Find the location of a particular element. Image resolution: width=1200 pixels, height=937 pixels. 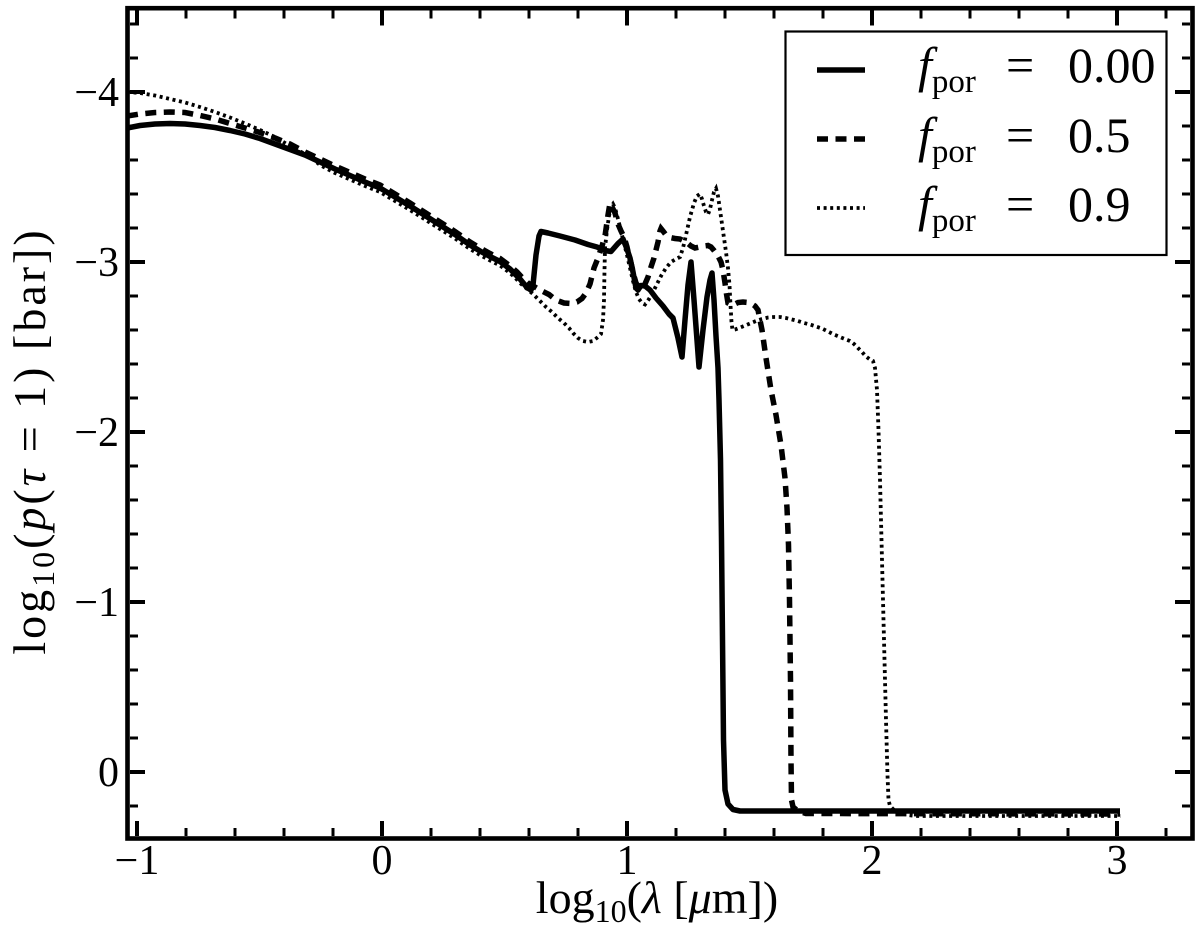

svg-text: 1 is located at coordinates (627, 861).